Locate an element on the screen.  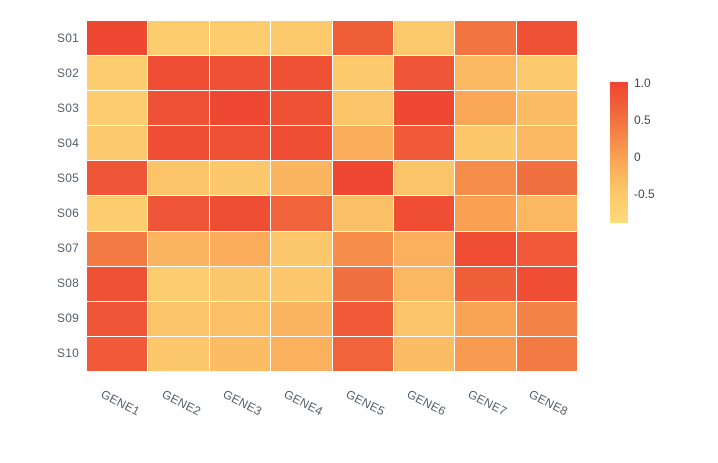
heatmap-cell-S04-GENE7 is located at coordinates (485, 143).